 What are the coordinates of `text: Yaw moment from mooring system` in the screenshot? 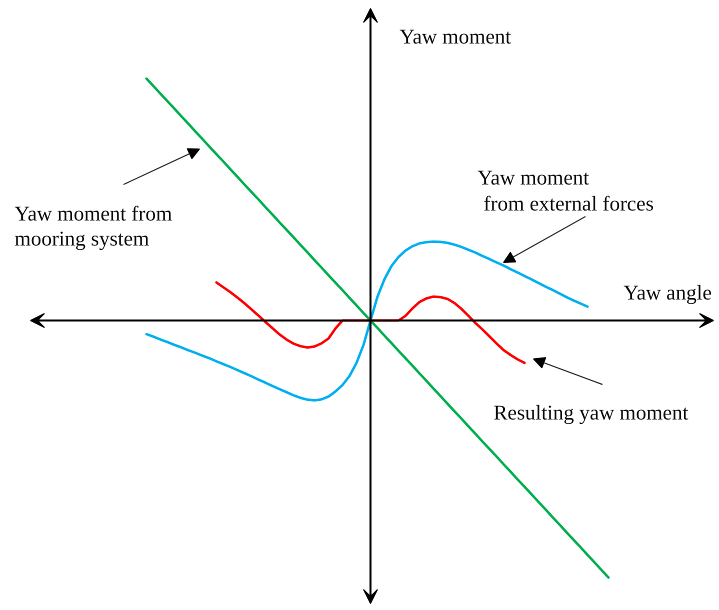 It's located at (93, 226).